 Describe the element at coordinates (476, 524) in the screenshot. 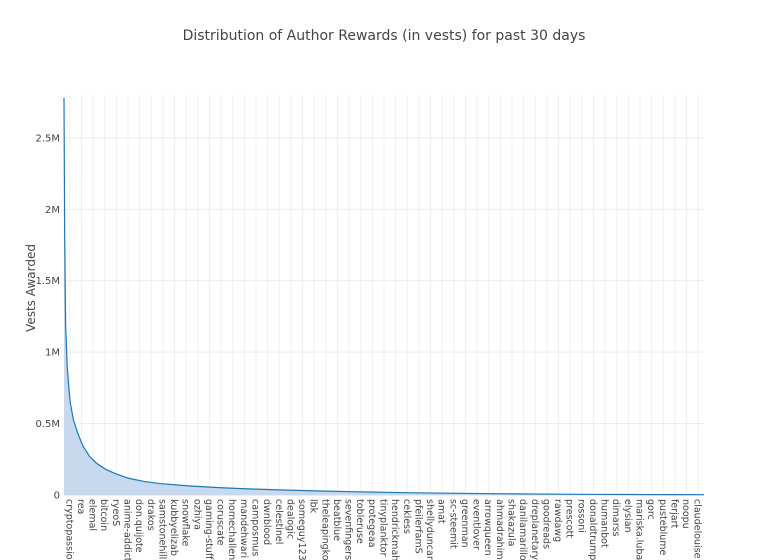

I see `x-tick-label: eventlover` at that location.